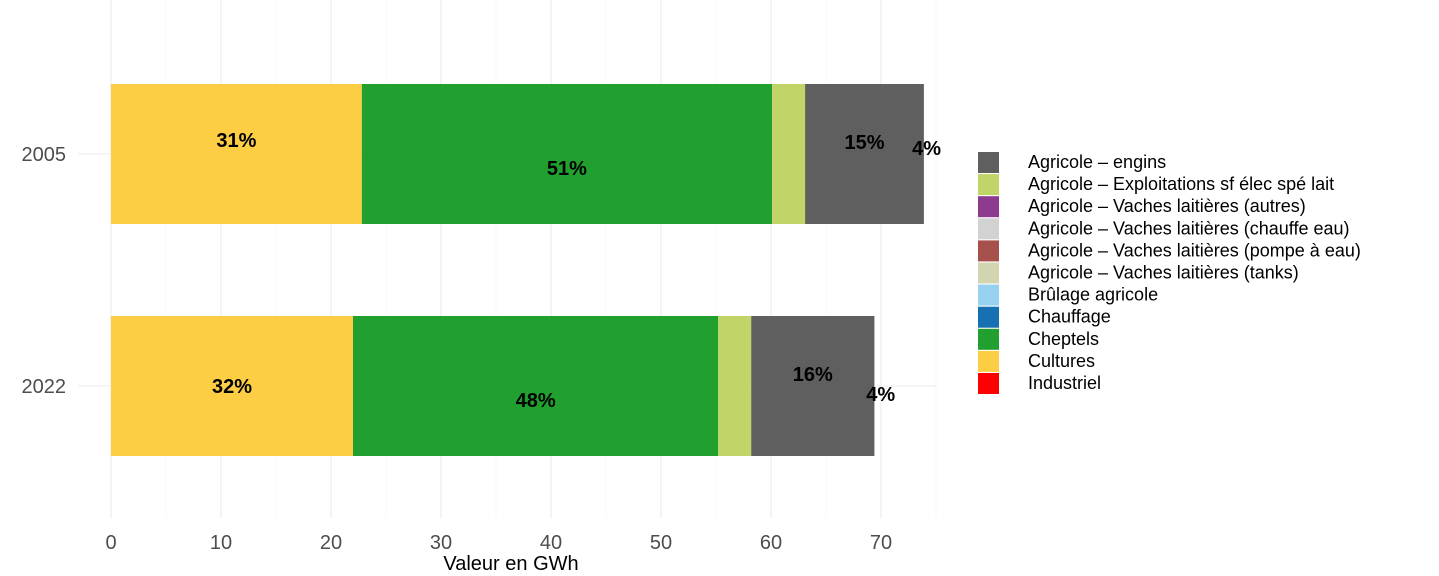  Describe the element at coordinates (771, 543) in the screenshot. I see `x-tick-label: 60` at that location.